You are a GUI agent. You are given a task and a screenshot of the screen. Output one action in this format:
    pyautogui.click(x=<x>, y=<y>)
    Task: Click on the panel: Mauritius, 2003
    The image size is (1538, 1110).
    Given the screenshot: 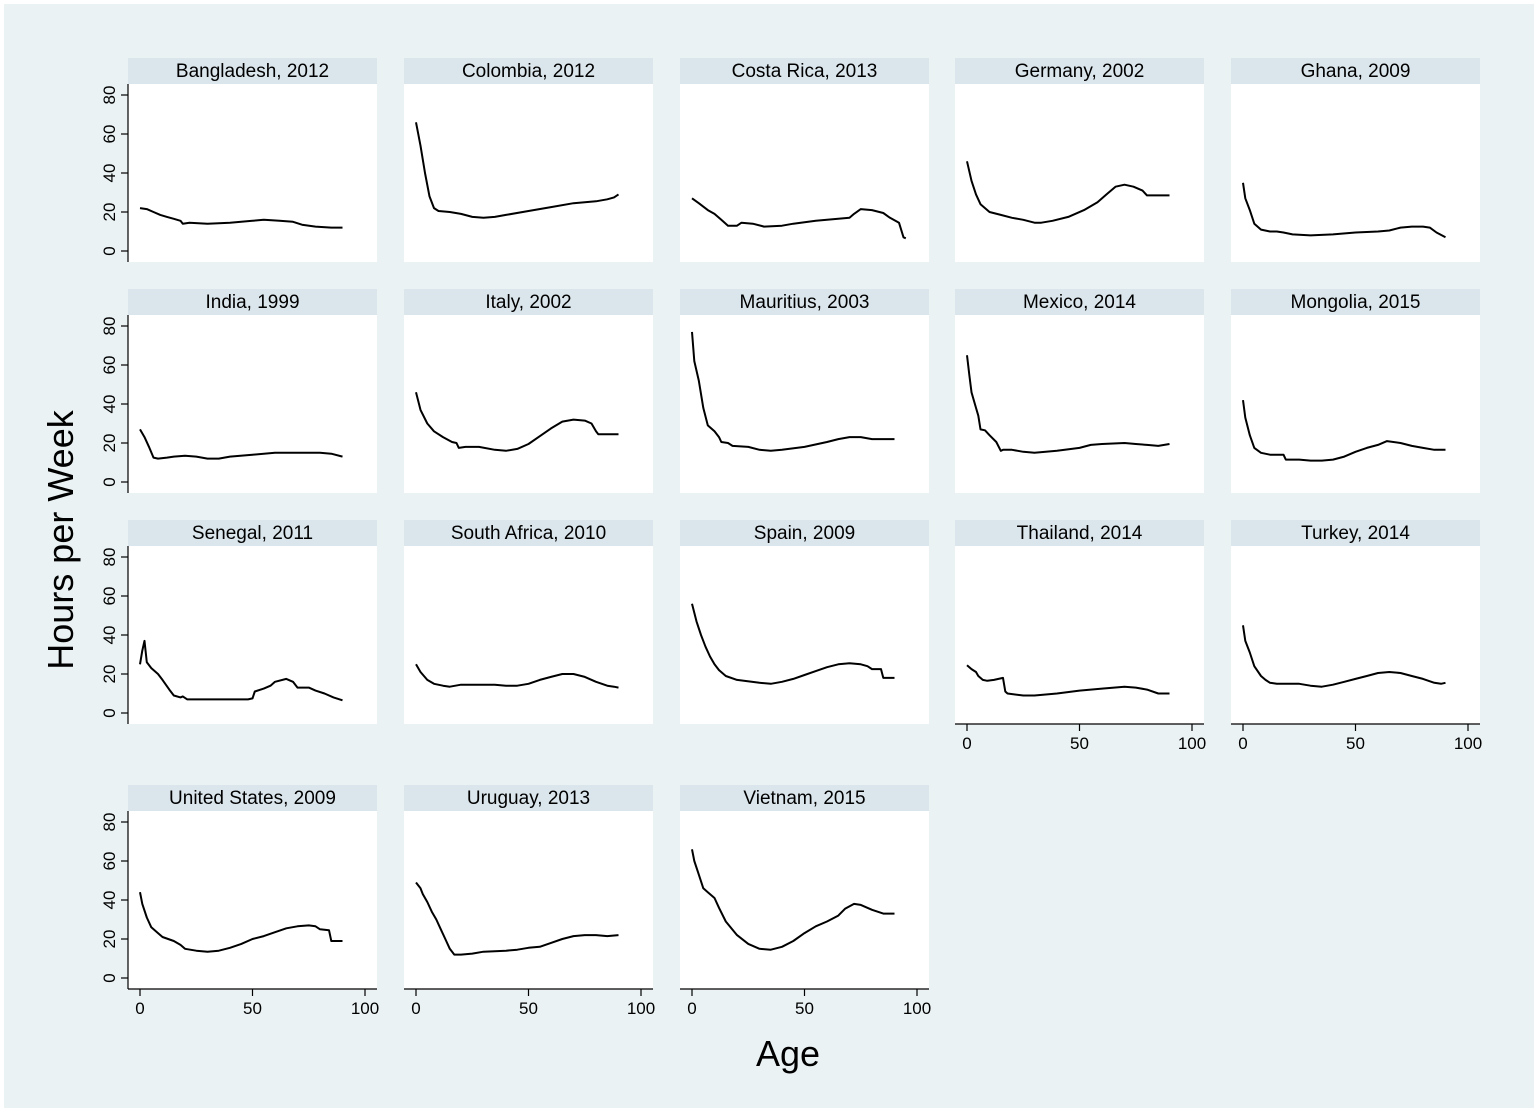 What is the action you would take?
    pyautogui.click(x=804, y=391)
    